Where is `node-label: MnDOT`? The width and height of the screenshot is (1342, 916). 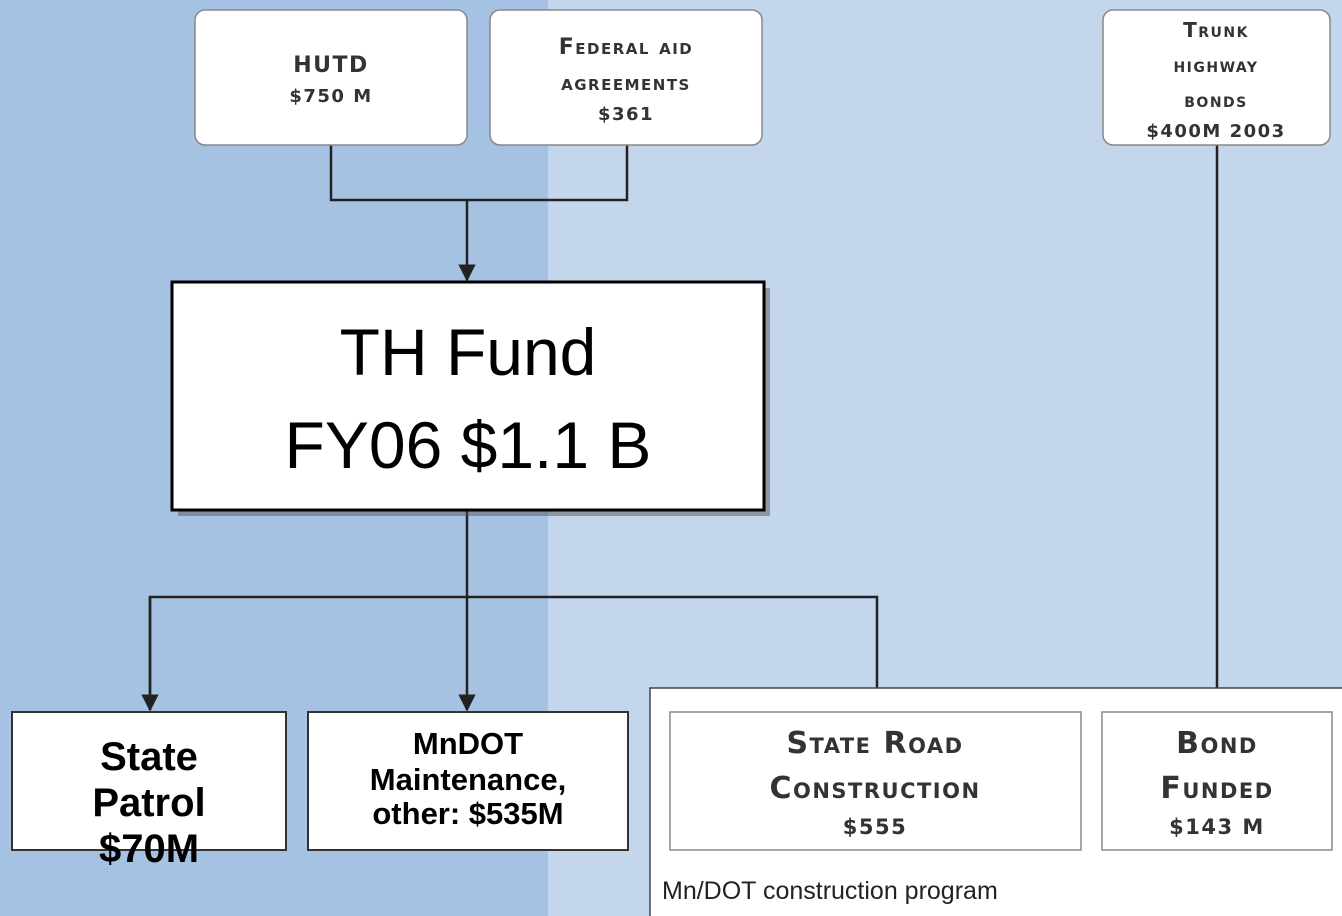 node-label: MnDOT is located at coordinates (468, 743).